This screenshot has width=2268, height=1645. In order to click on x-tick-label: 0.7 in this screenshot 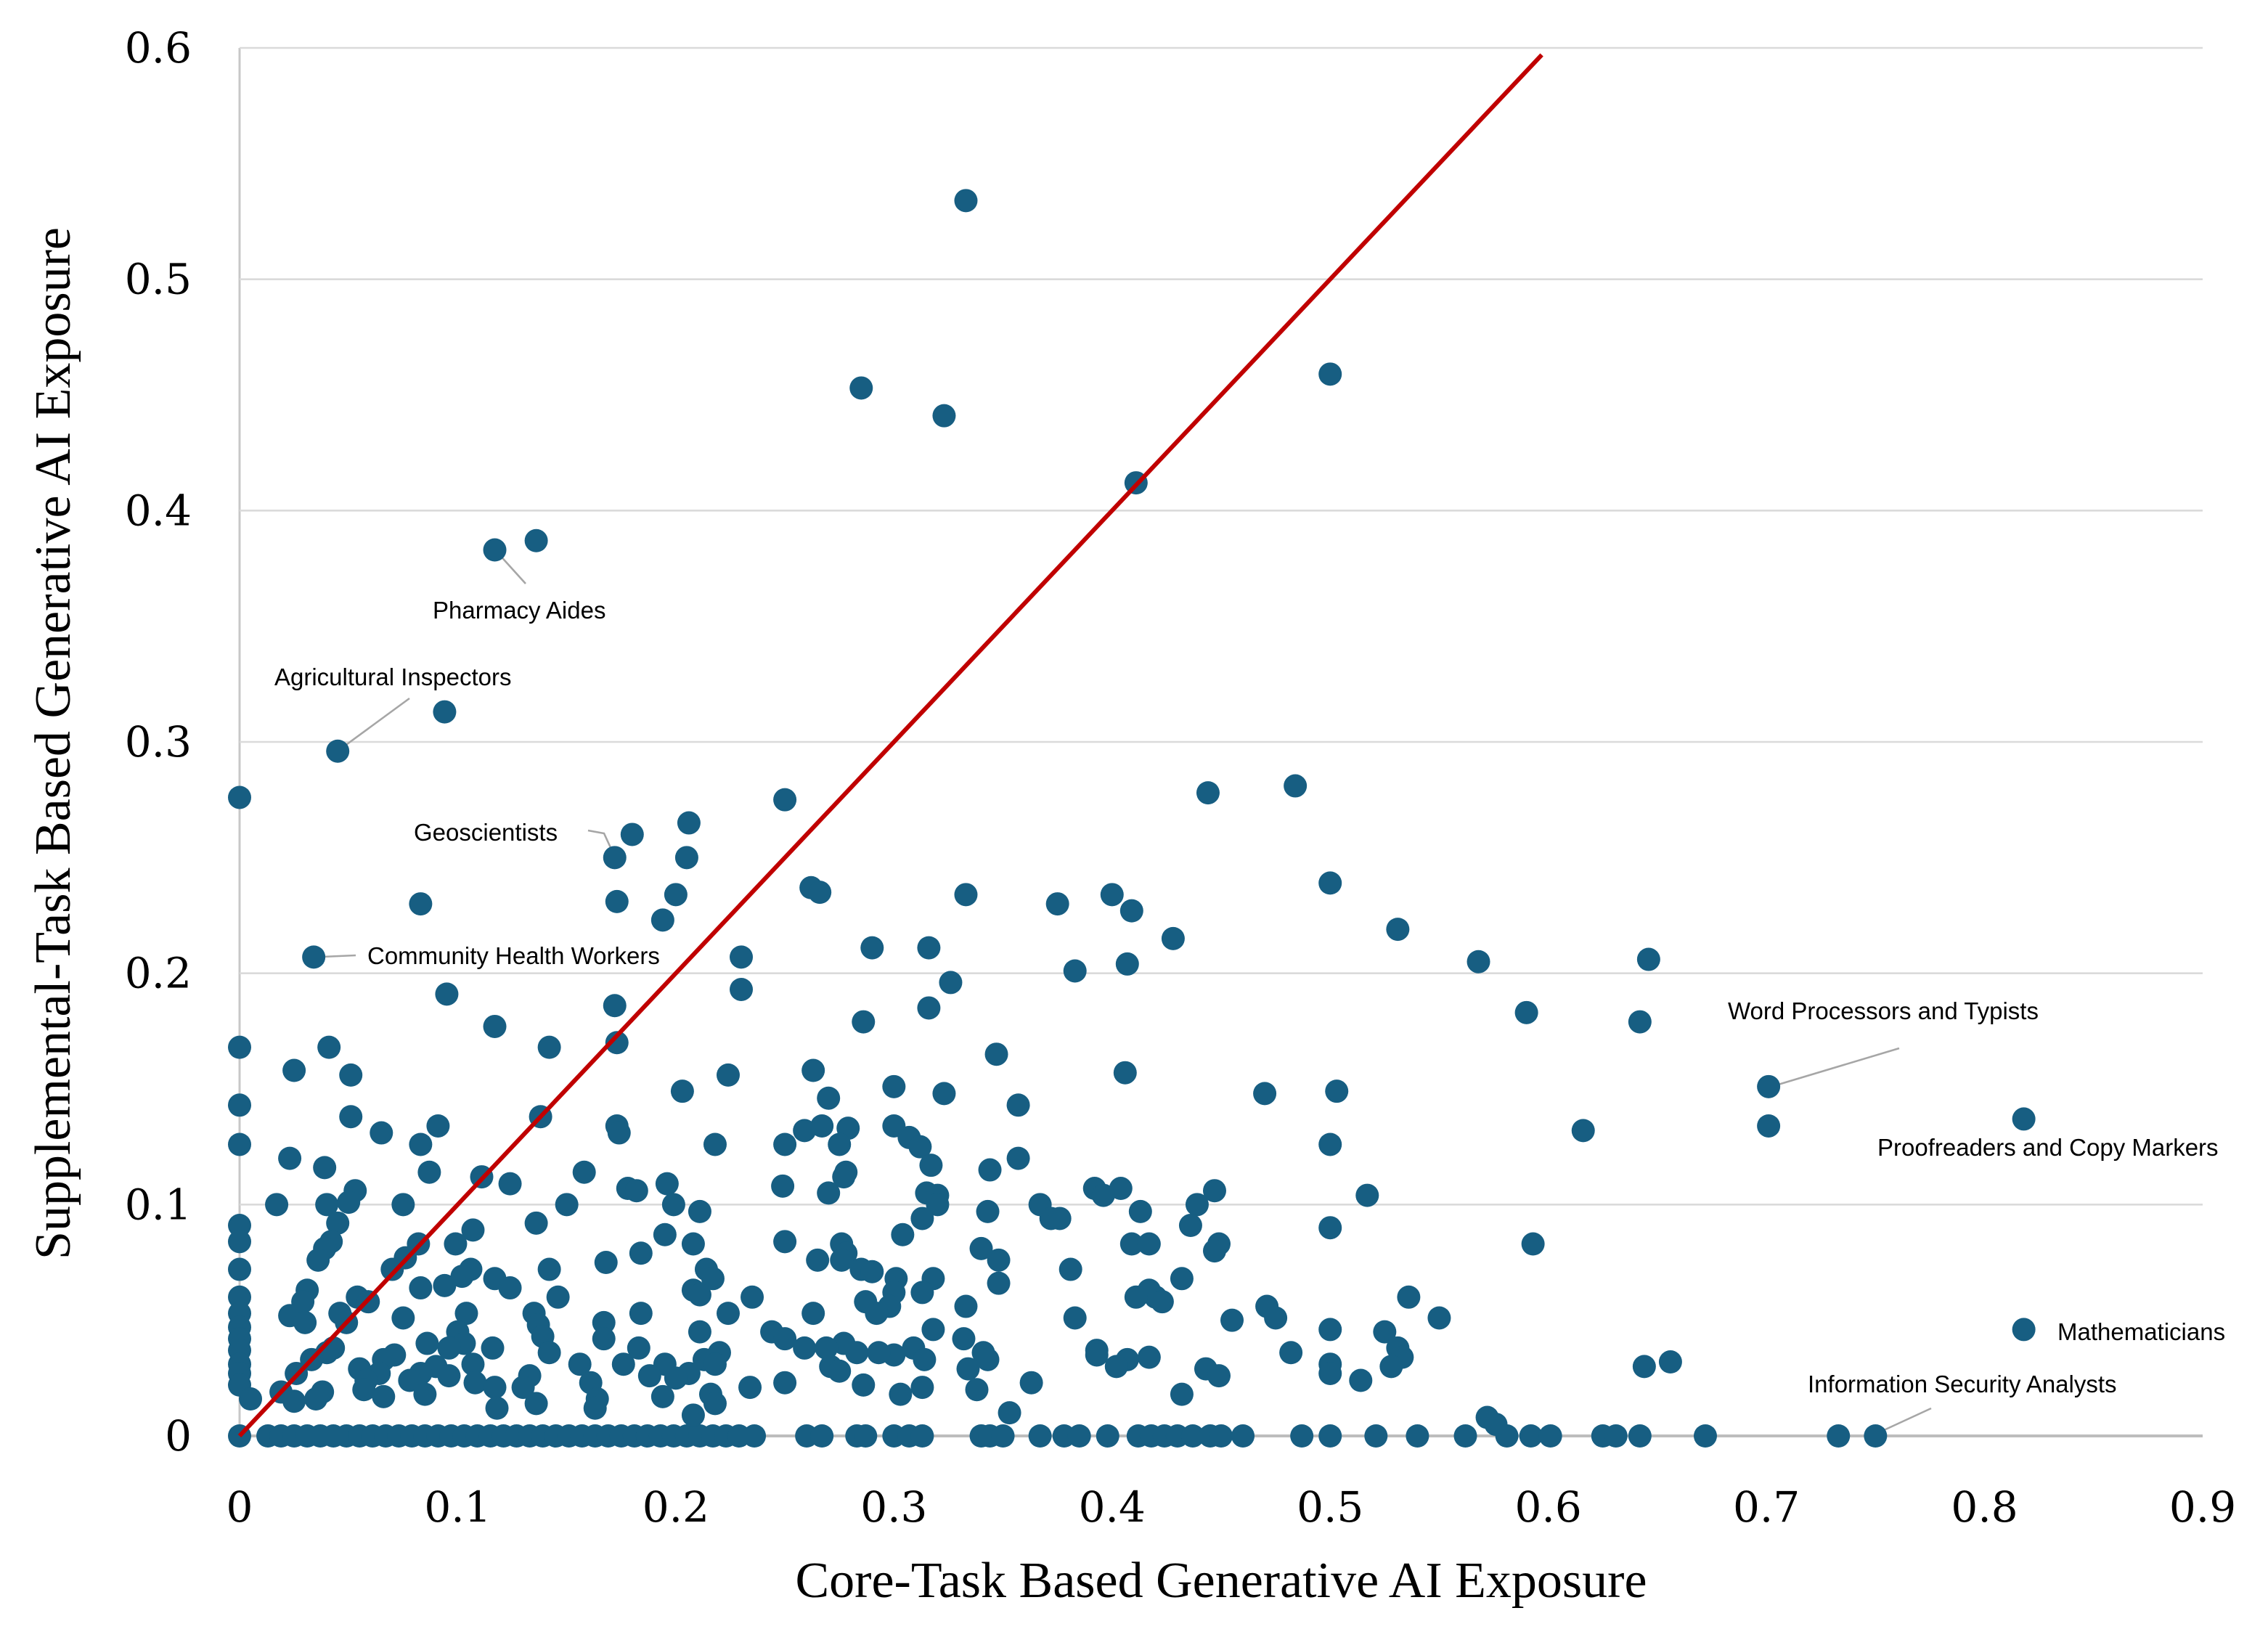, I will do `click(1767, 1507)`.